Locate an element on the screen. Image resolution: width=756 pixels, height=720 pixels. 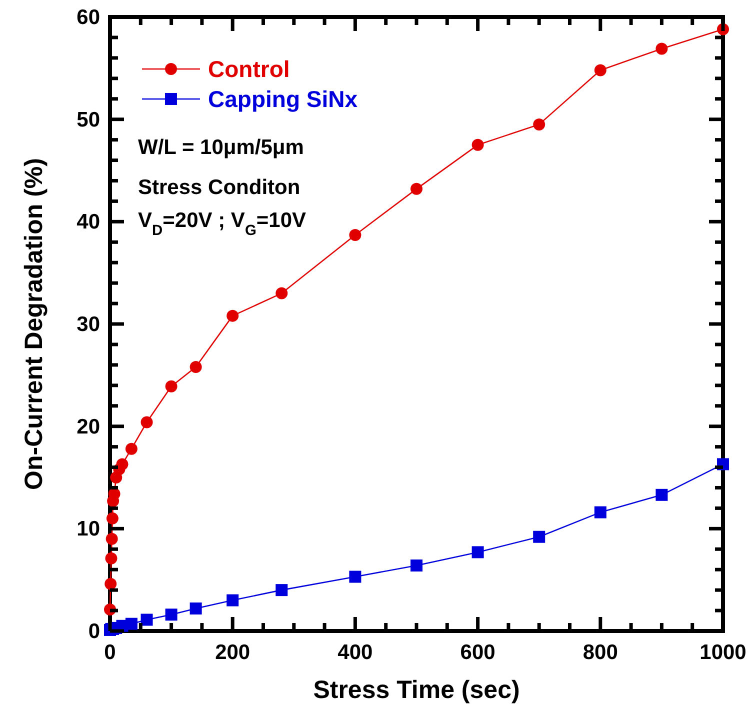
x-tick-label: 600 is located at coordinates (478, 652).